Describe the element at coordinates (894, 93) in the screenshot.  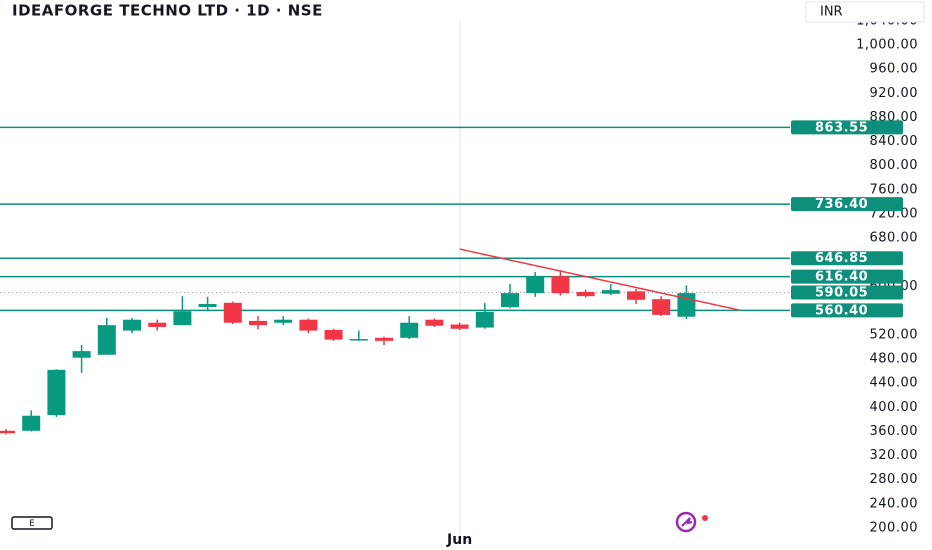
I see `y-tick-label: 920.00` at that location.